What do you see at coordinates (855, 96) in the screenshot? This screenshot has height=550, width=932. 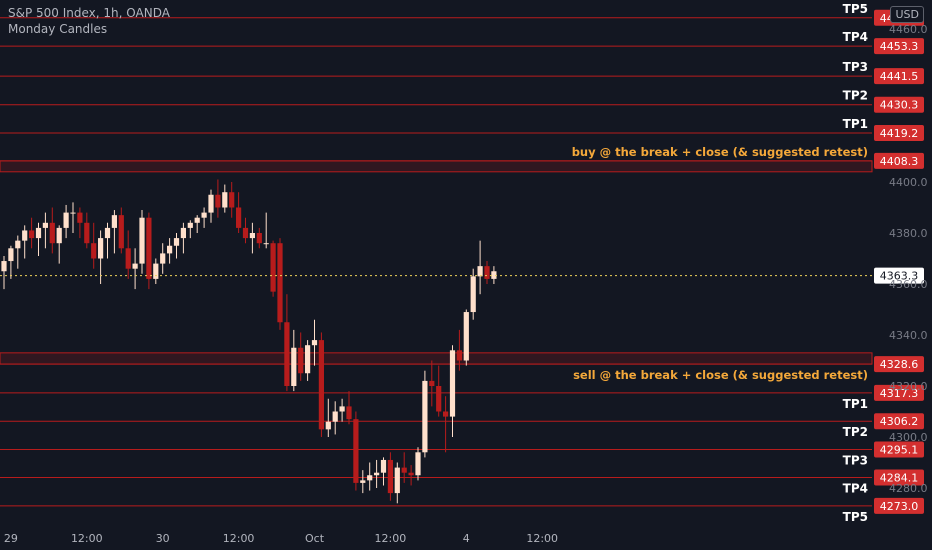 I see `tp-label: TP2` at bounding box center [855, 96].